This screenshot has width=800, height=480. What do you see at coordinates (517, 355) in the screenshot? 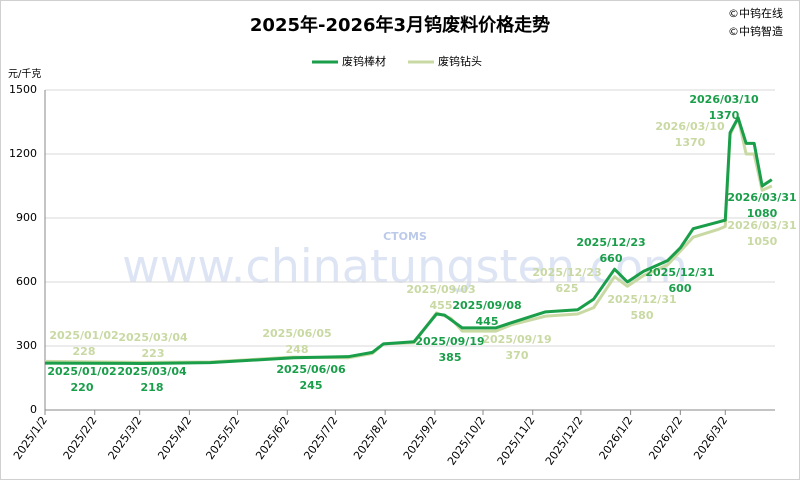
I see `annotation-value: 370` at bounding box center [517, 355].